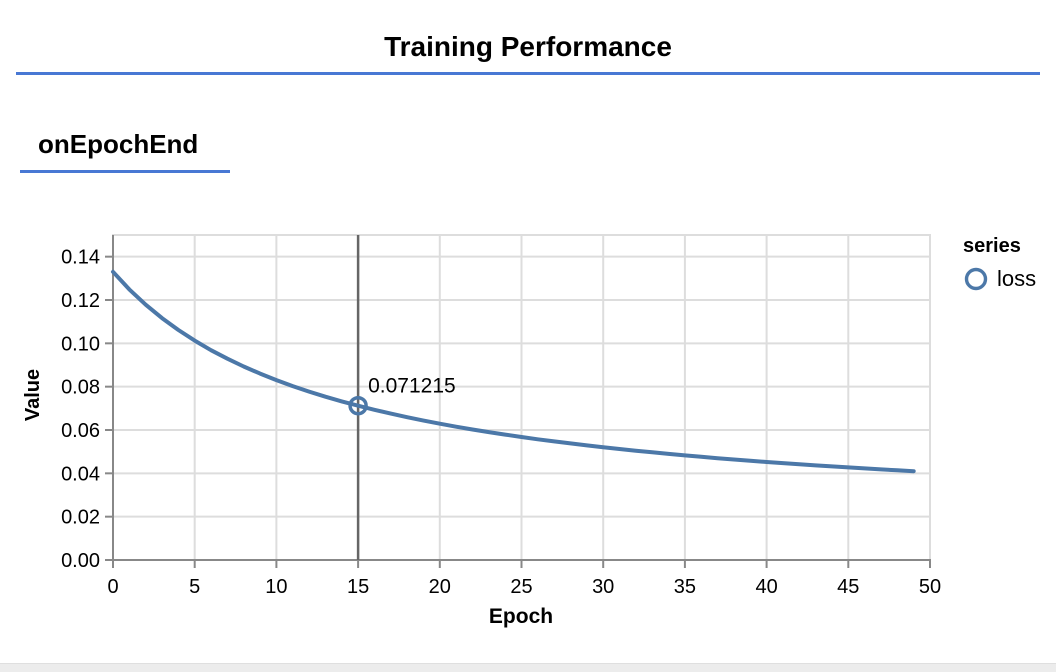 The width and height of the screenshot is (1056, 672). What do you see at coordinates (194, 587) in the screenshot?
I see `x-tick-label: 5` at bounding box center [194, 587].